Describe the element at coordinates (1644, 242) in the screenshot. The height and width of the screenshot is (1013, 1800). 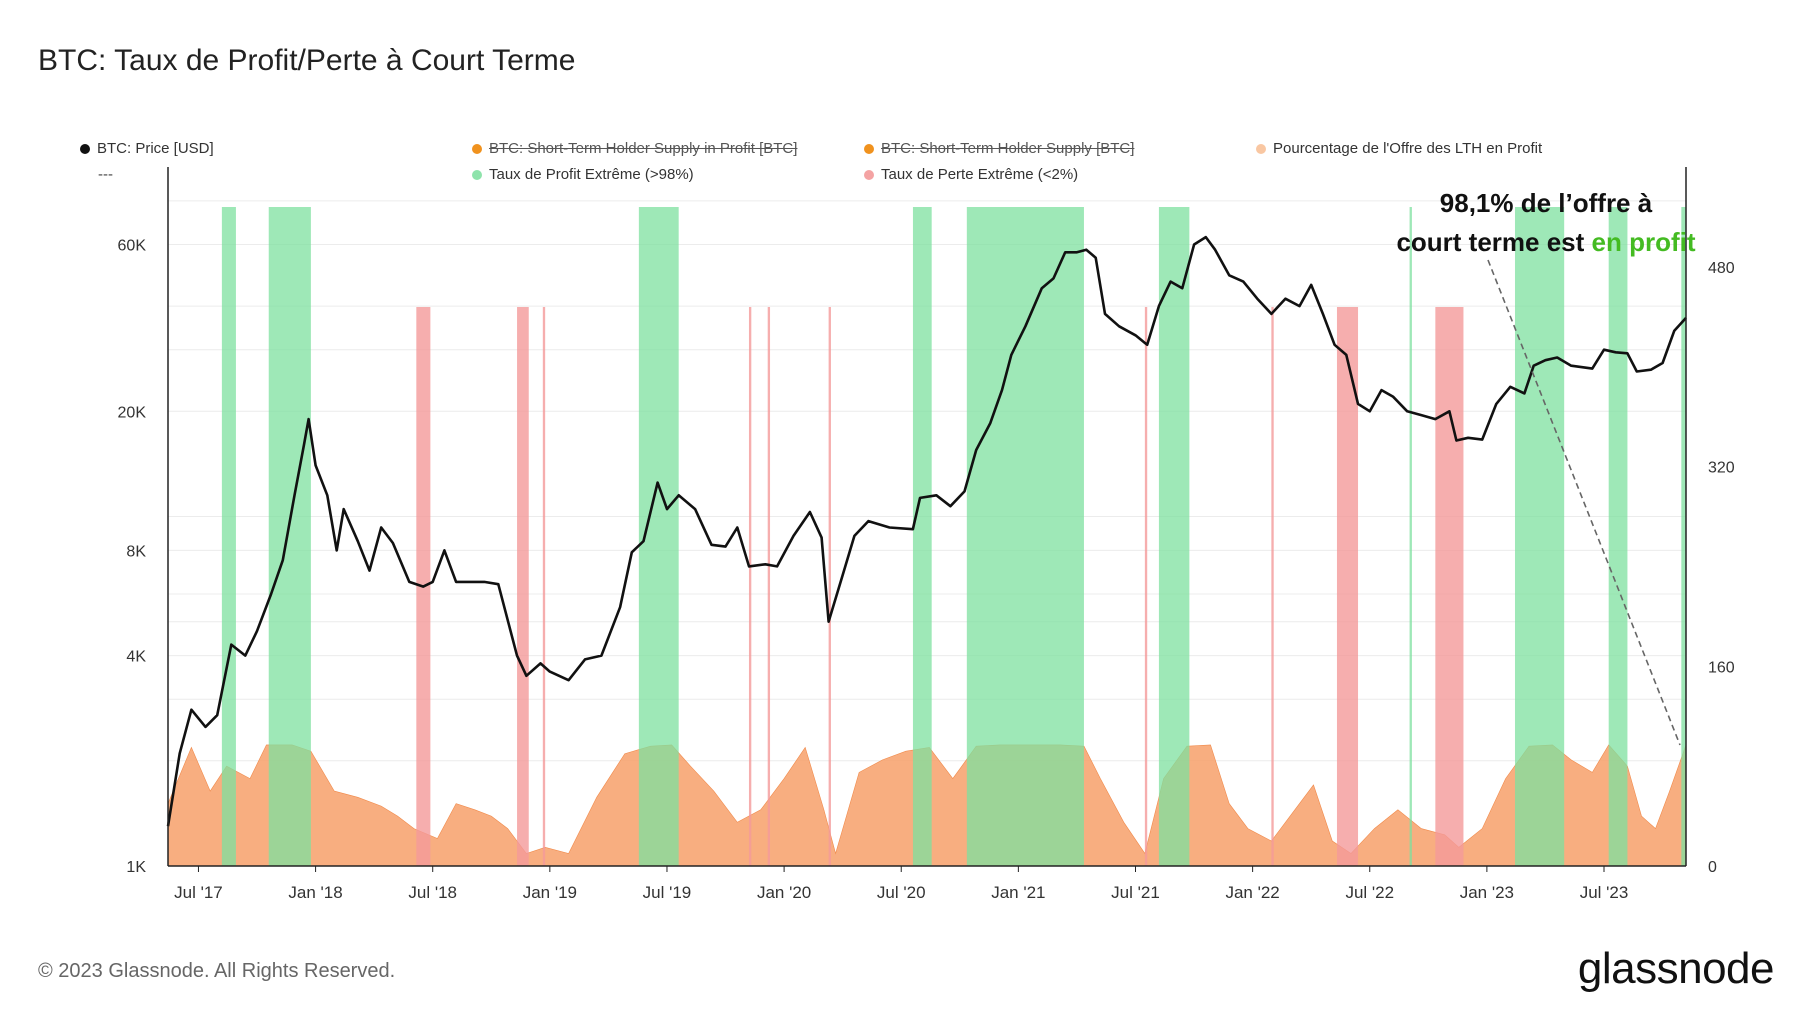
I see `annotation-highlight: en profit` at that location.